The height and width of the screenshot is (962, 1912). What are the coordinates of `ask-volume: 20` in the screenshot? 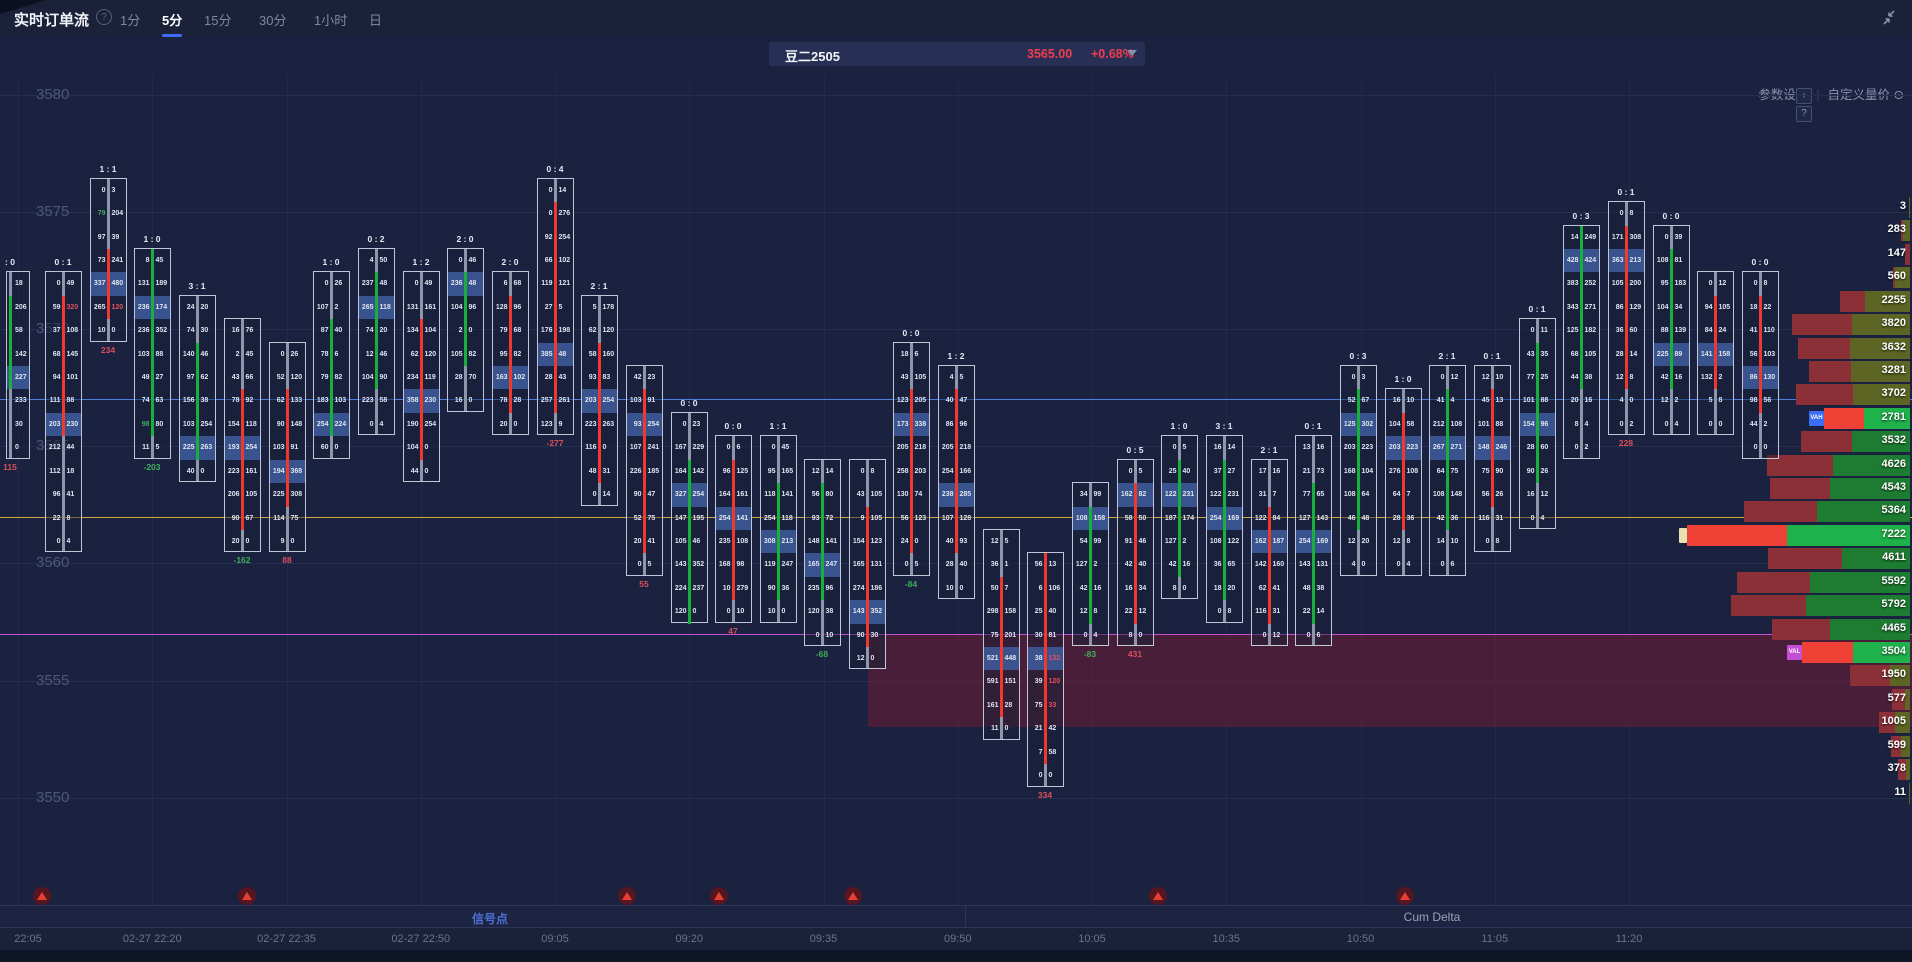 It's located at (204, 307).